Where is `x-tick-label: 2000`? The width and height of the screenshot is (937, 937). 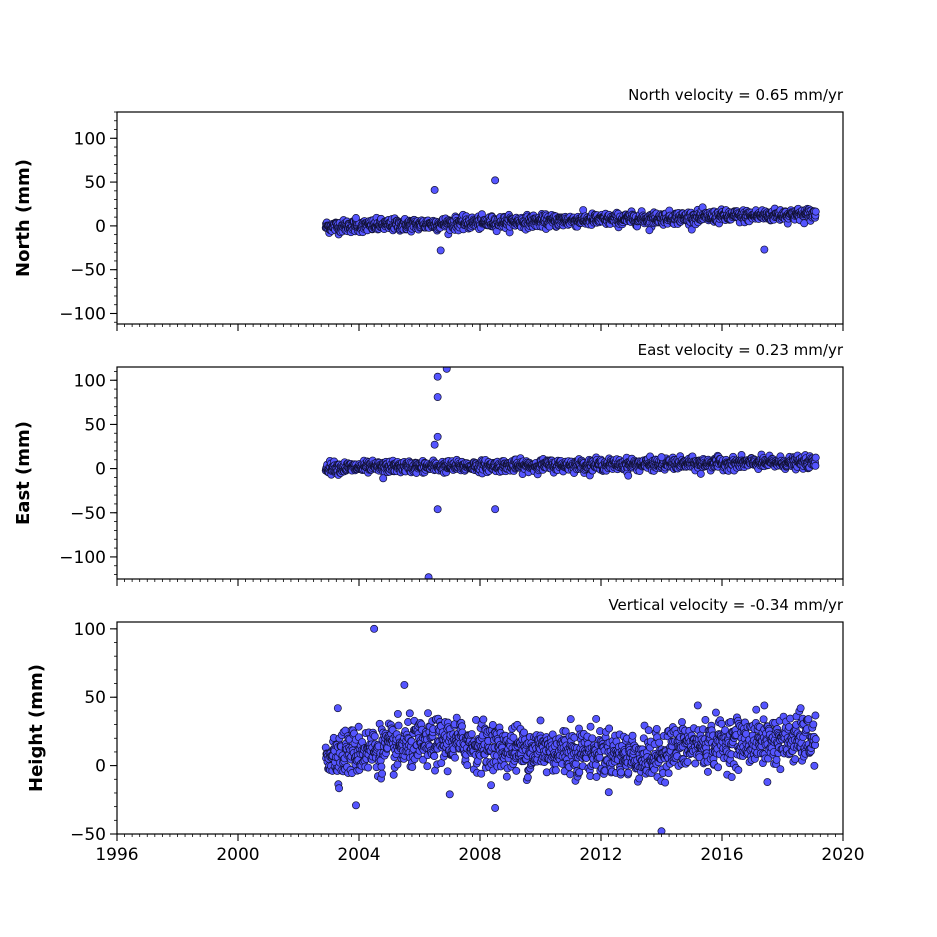 x-tick-label: 2000 is located at coordinates (237, 855).